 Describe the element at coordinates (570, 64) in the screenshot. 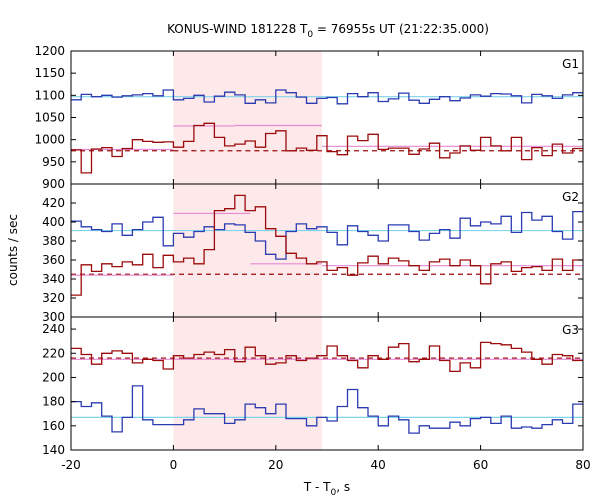

I see `panel-g1-label: G1` at that location.